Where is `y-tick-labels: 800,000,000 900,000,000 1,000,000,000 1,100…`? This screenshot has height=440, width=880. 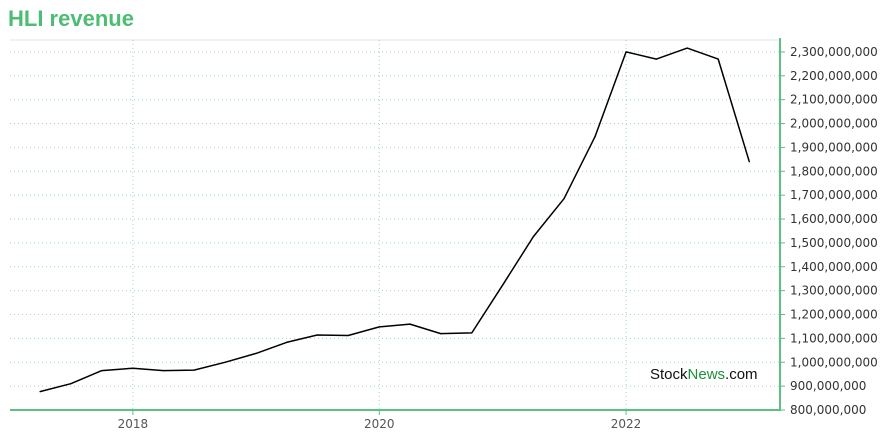
y-tick-labels: 800,000,000 900,000,000 1,000,000,000 1,100… is located at coordinates (834, 231).